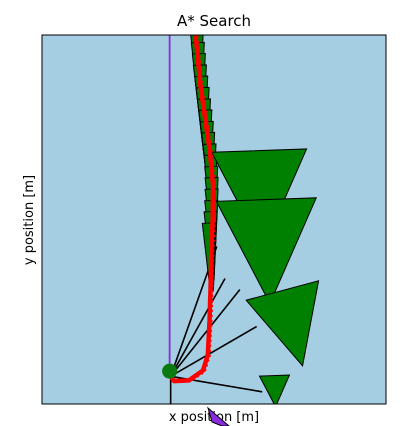  What do you see at coordinates (29, 220) in the screenshot?
I see `y-axis-label: y position [m]` at bounding box center [29, 220].